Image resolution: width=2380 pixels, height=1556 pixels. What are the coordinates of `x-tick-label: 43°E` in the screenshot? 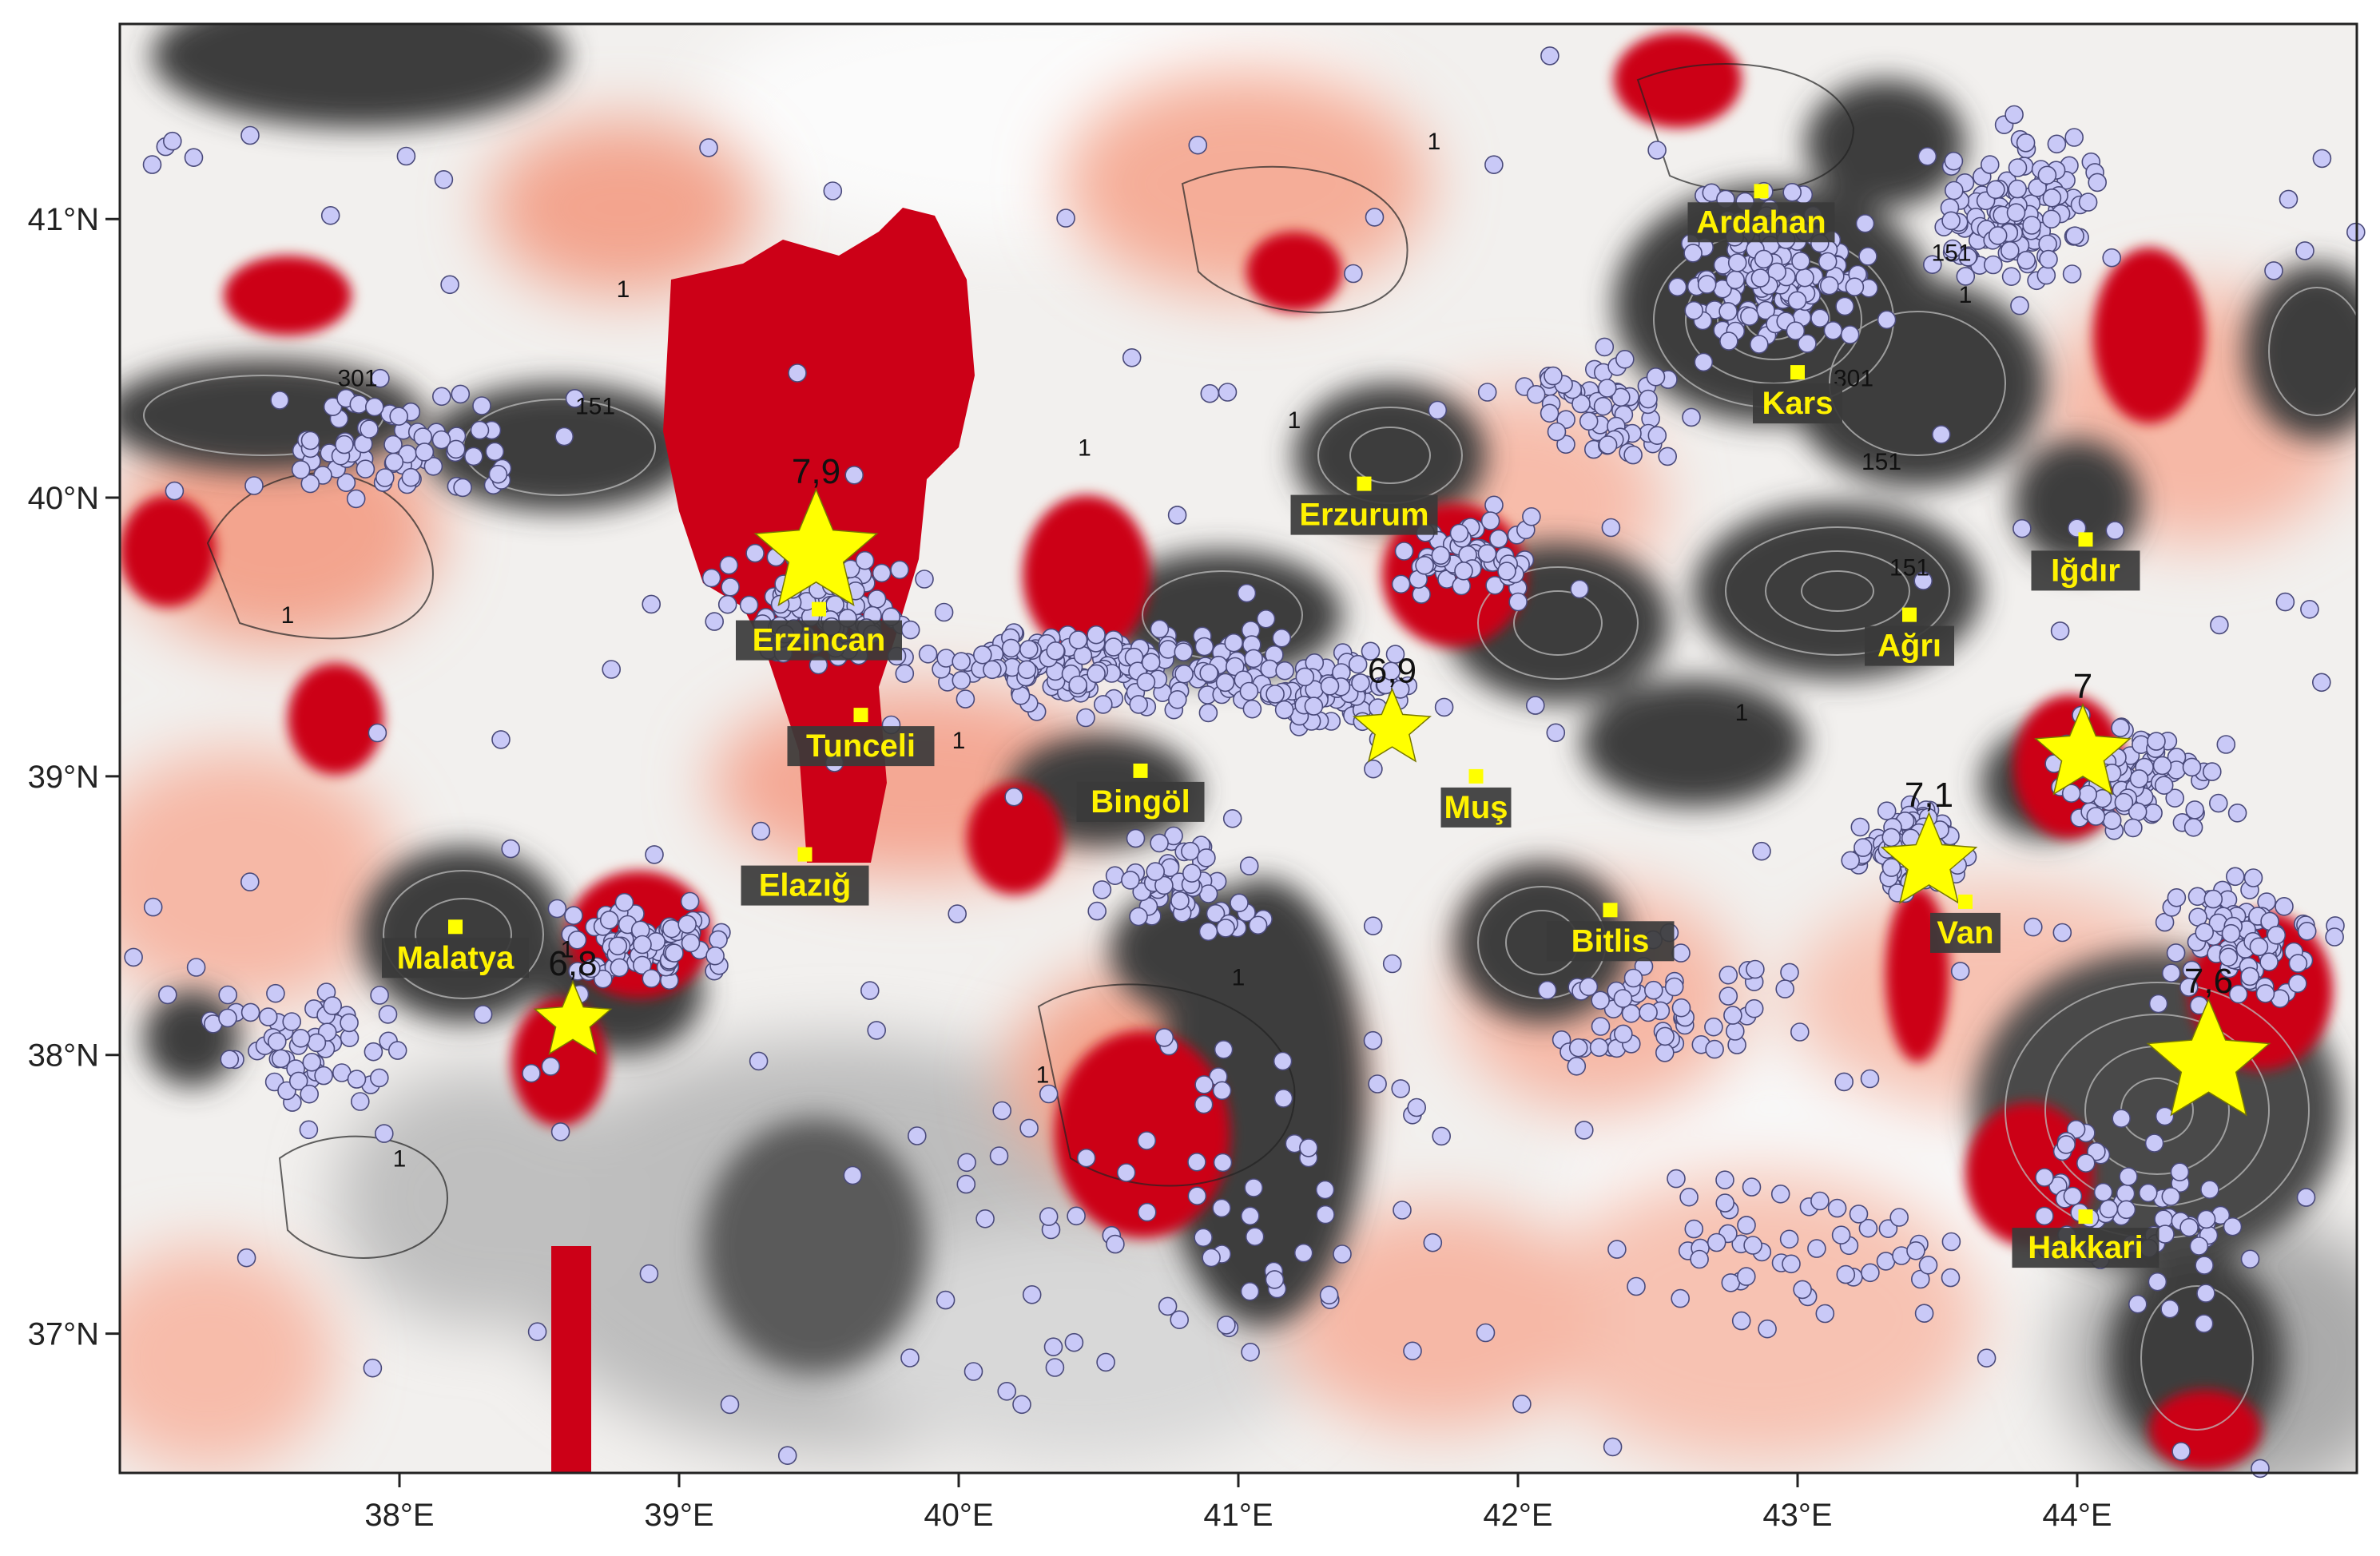 It's located at (1797, 1515).